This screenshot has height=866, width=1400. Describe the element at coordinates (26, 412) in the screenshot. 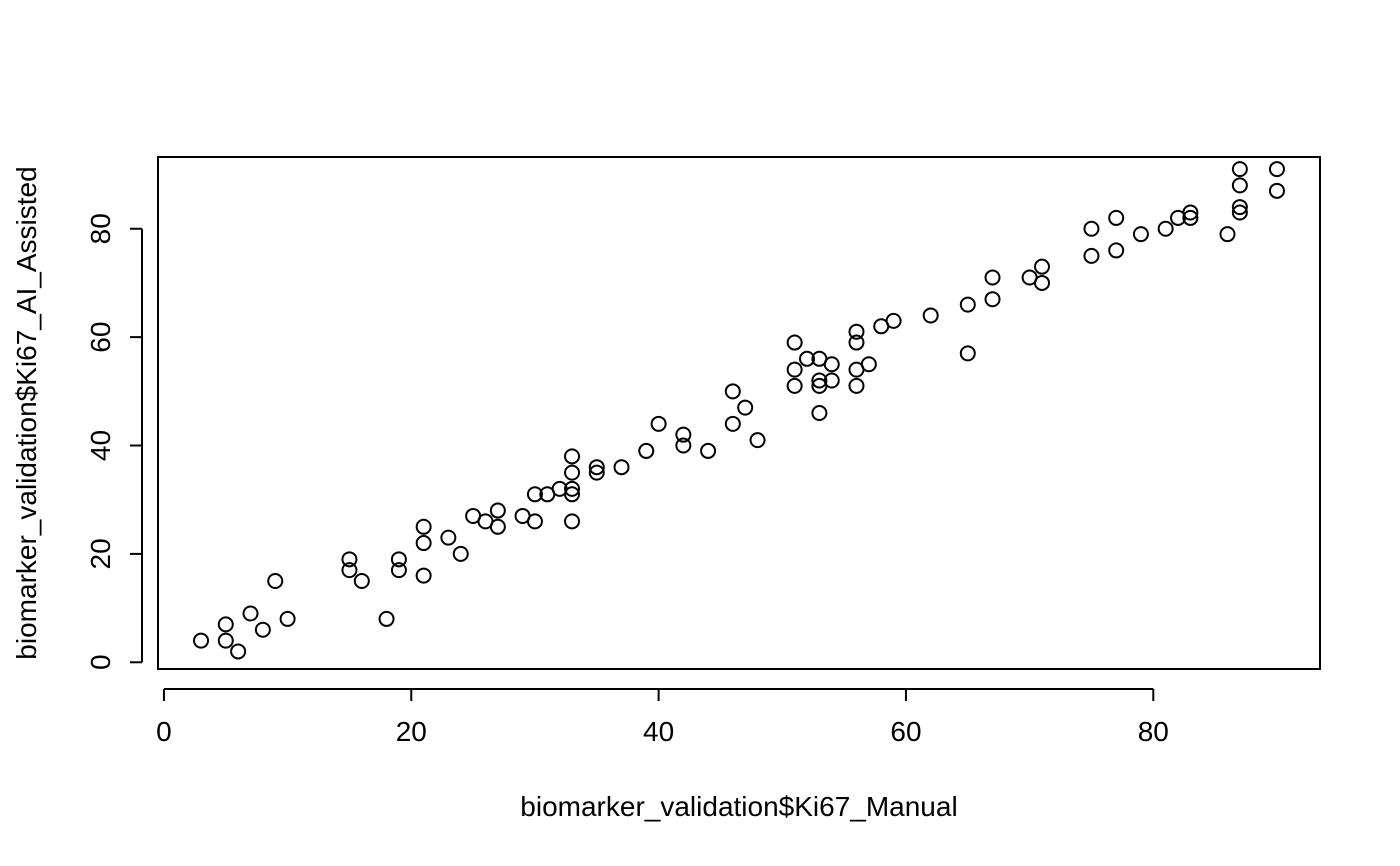

I see `y-axis-label: biomarker_validation$Ki67_AI_Assisted` at that location.